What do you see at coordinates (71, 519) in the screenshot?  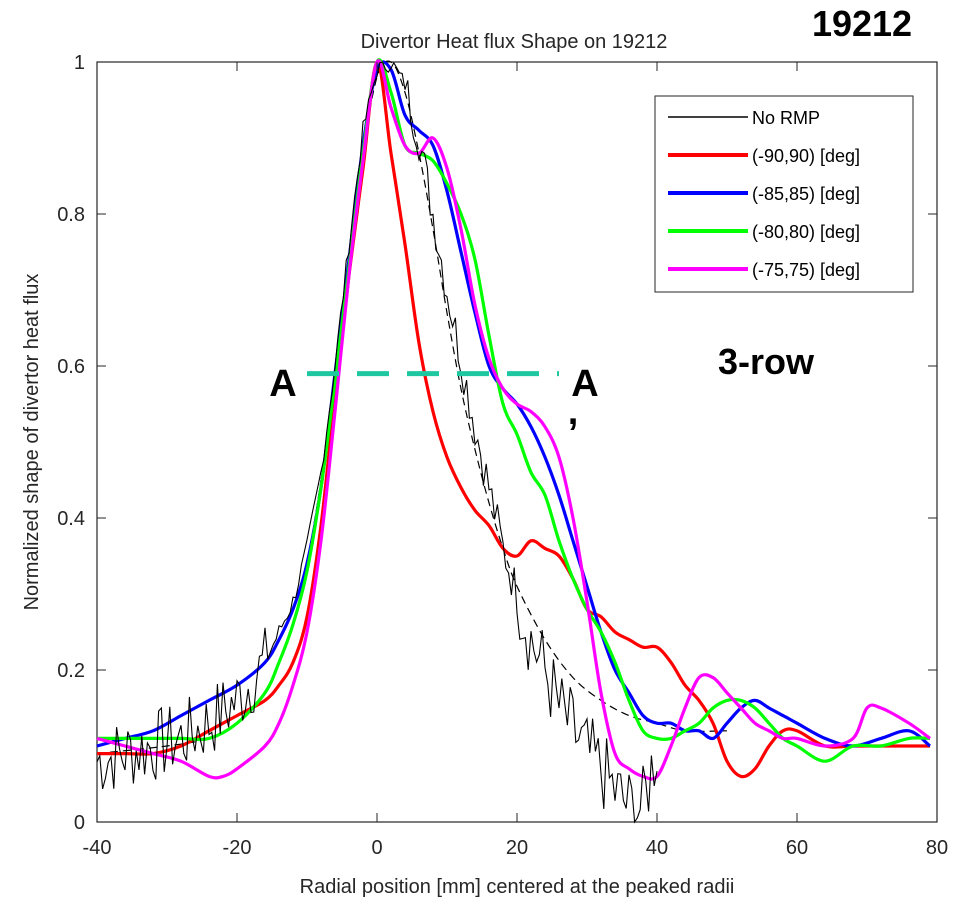 I see `y-tick-label: 0.4` at bounding box center [71, 519].